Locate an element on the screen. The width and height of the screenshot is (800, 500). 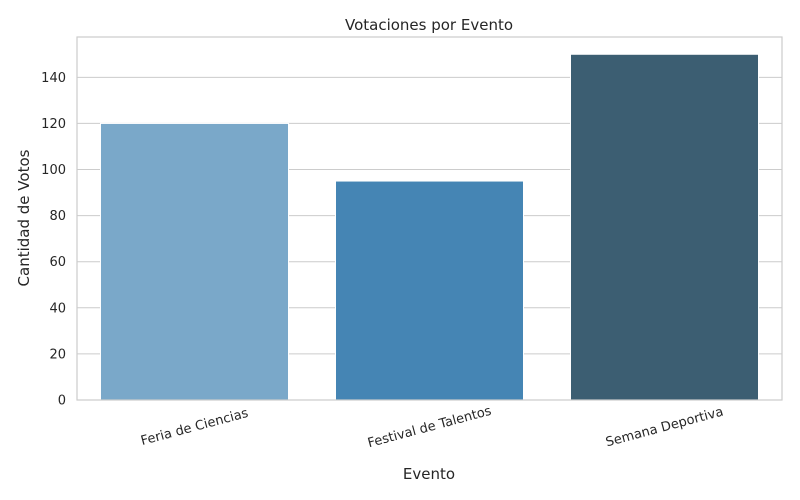
y-tick-label-100: 100 is located at coordinates (53, 170).